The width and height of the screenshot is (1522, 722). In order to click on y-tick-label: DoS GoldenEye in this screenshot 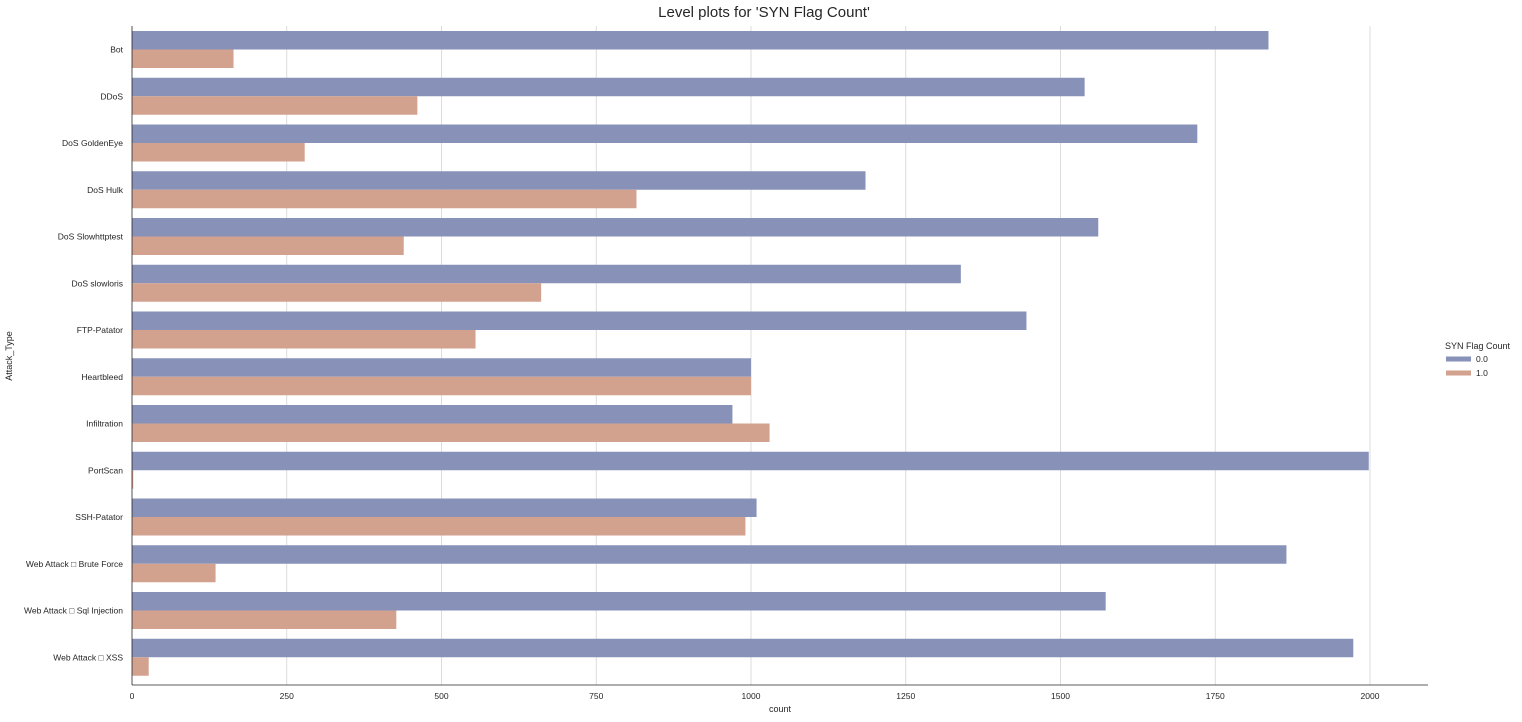, I will do `click(92, 143)`.